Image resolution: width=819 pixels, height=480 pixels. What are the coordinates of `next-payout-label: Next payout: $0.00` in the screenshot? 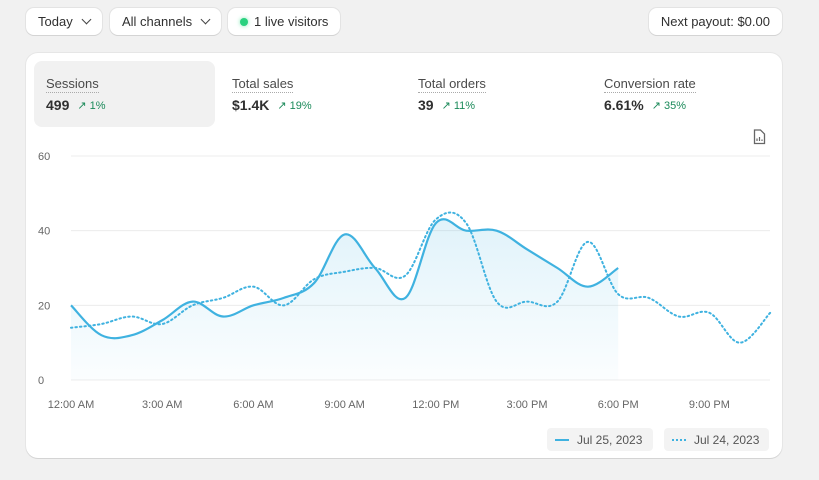 It's located at (715, 21).